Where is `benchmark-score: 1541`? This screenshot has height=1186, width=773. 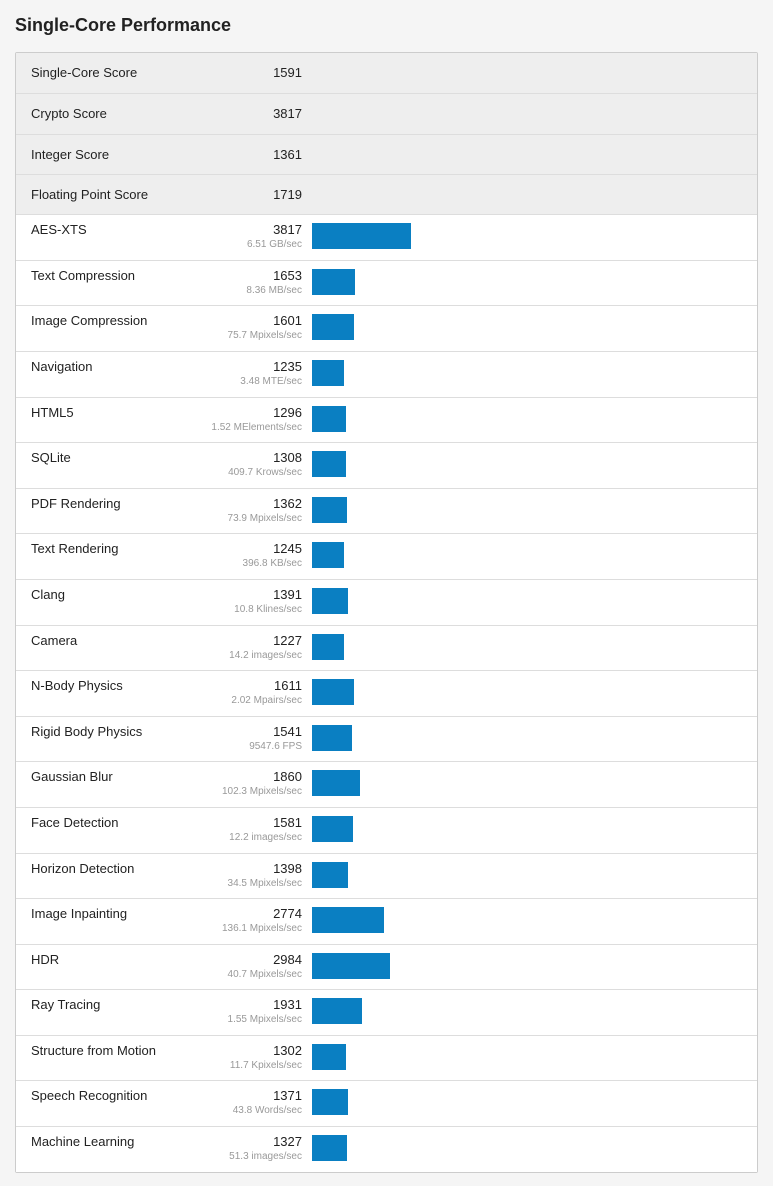 benchmark-score: 1541 is located at coordinates (287, 731).